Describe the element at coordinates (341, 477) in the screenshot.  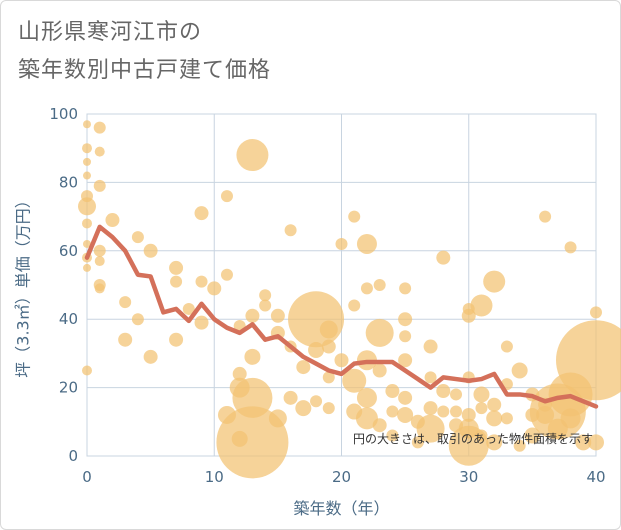
I see `x-tick-label: 20` at that location.